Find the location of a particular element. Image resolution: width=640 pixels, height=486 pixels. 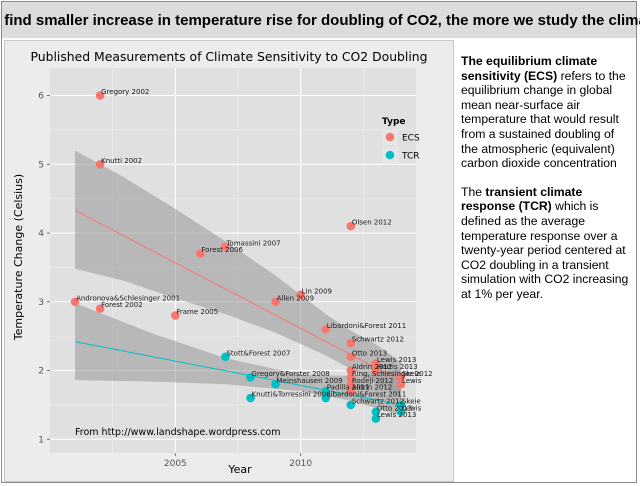

x-axis-label: Year is located at coordinates (239, 469).